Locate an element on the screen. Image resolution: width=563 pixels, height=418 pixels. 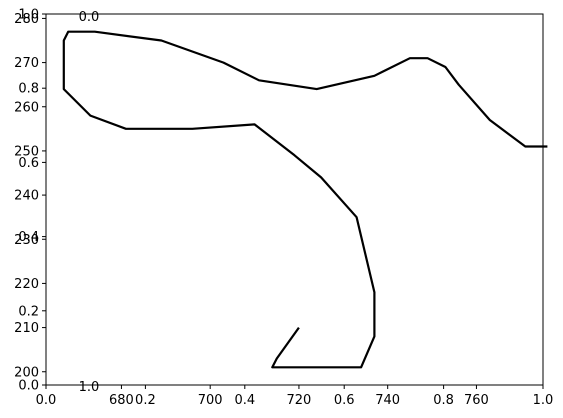
y-tick-label: 220 is located at coordinates (26, 284).